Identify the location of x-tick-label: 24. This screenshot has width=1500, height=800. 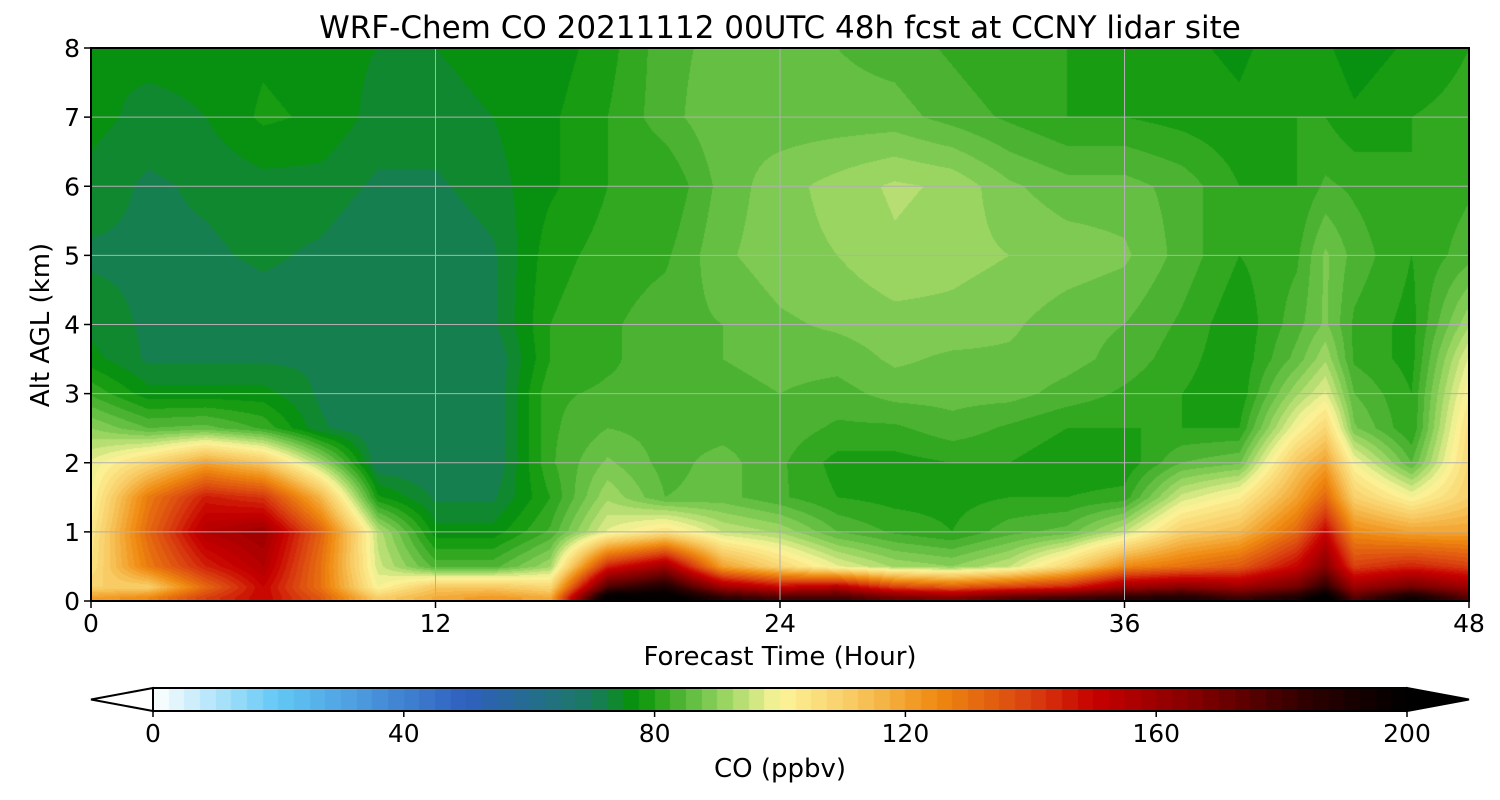
(780, 623).